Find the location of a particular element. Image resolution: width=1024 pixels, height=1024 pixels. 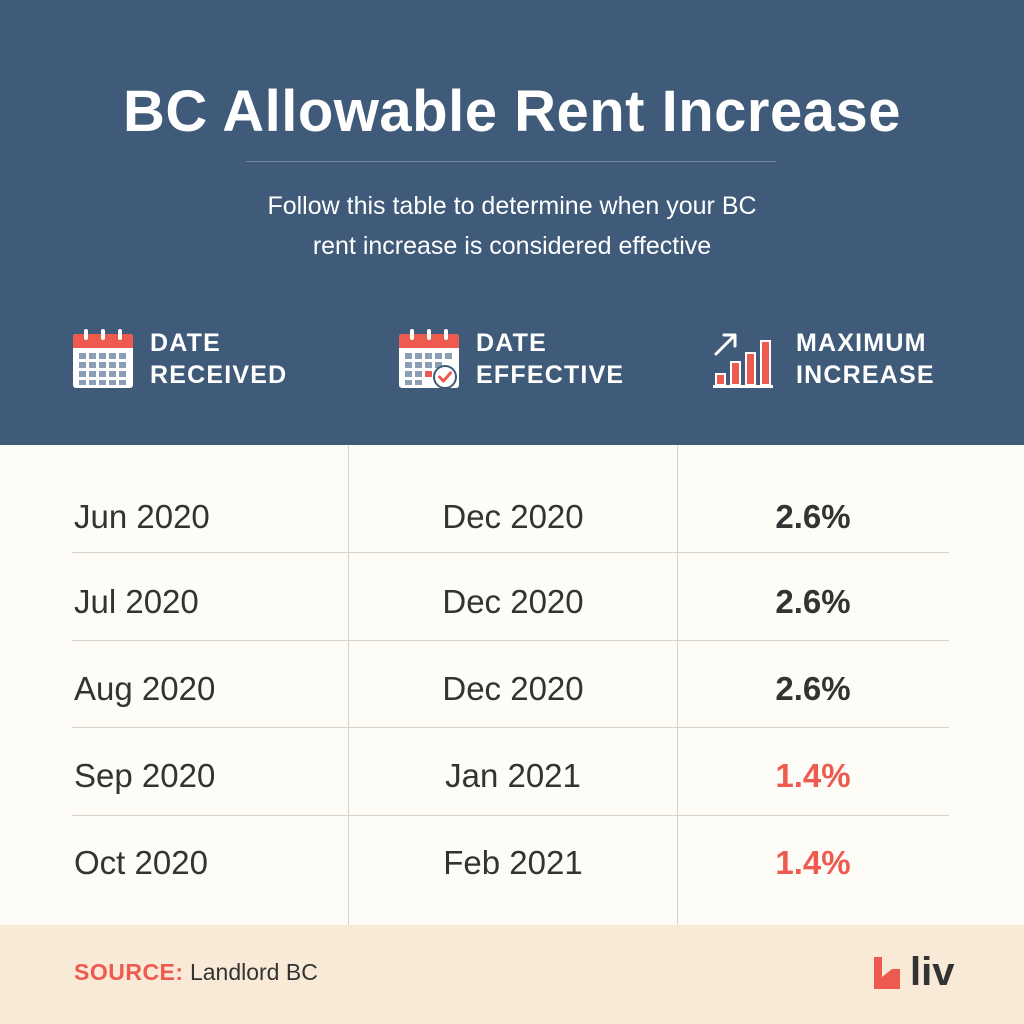

cell-date-effective: Jan 2021 is located at coordinates (513, 775).